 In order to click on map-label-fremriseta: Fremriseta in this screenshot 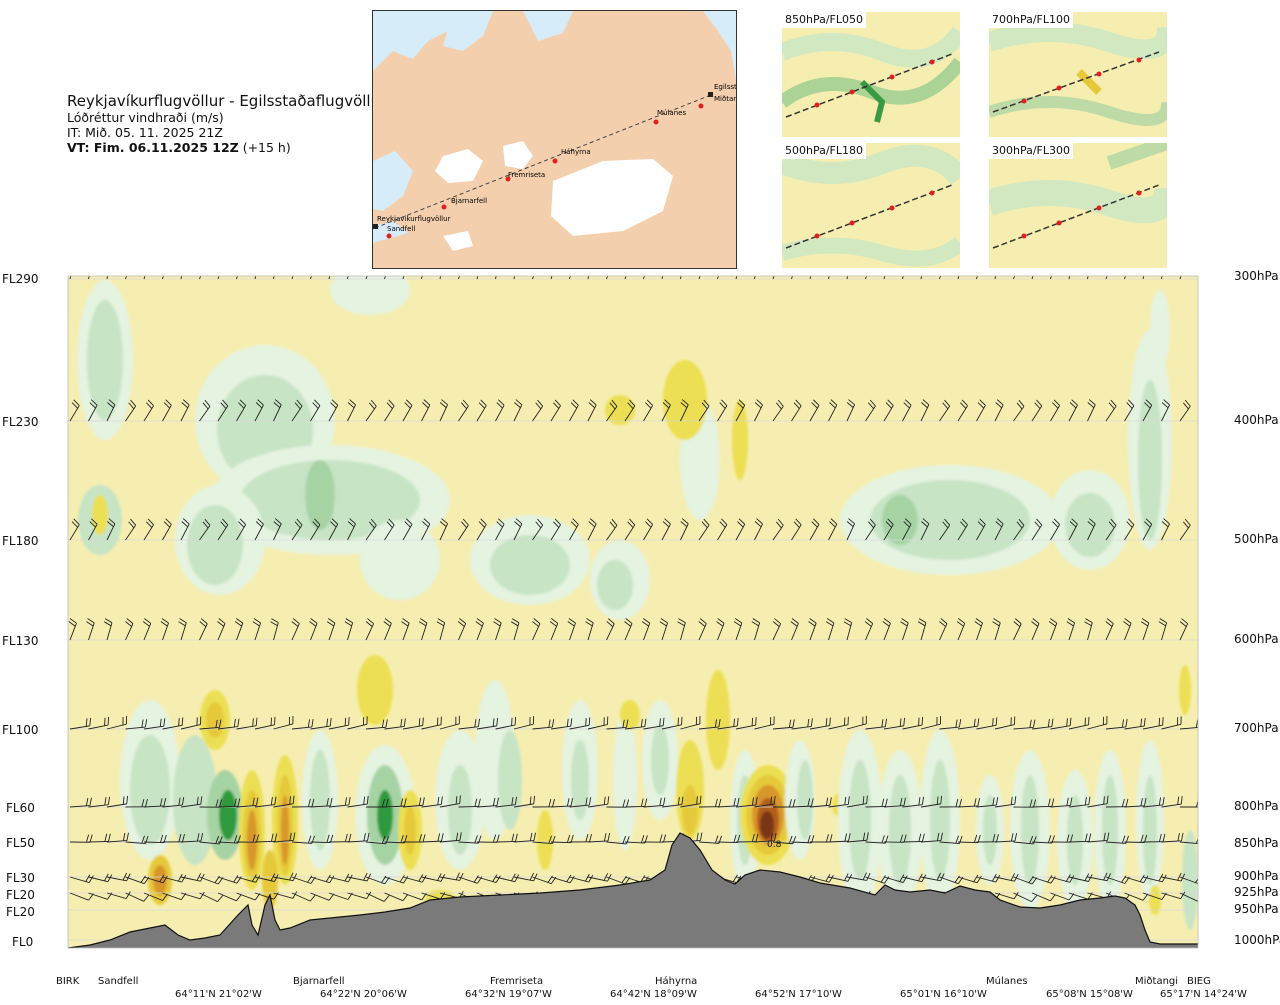, I will do `click(526, 175)`.